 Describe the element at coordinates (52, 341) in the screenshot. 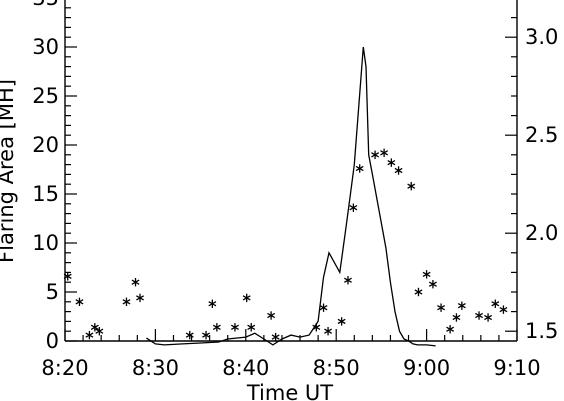

I see `y-tick-label-left: 0` at that location.